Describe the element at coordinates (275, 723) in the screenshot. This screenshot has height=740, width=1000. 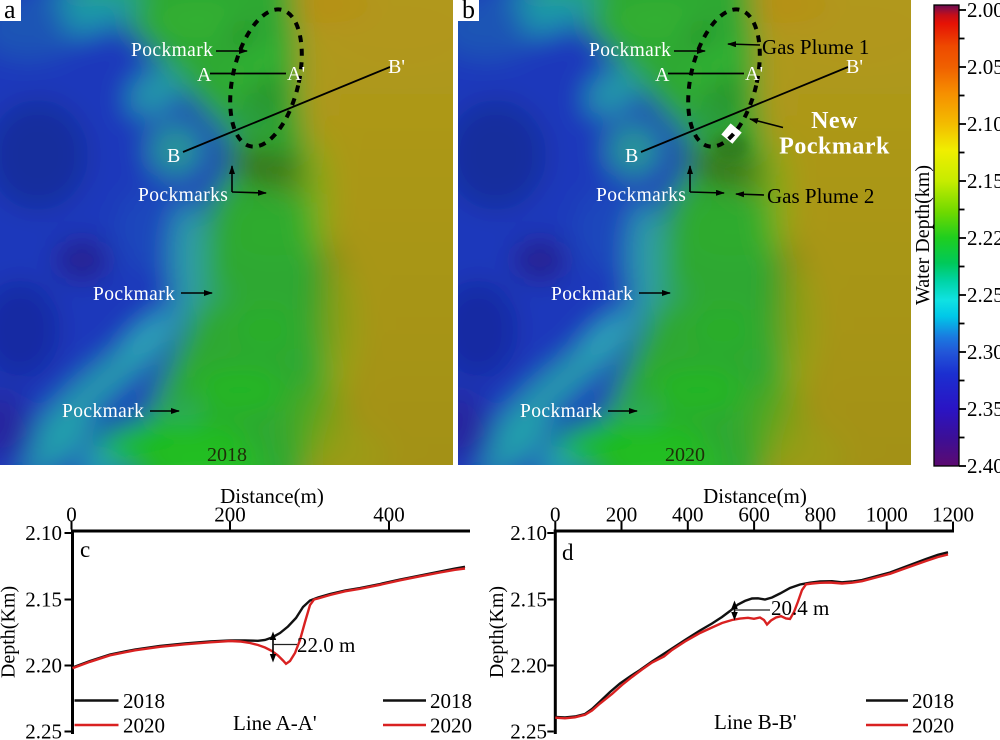
I see `svg-text: Line A-A'` at that location.